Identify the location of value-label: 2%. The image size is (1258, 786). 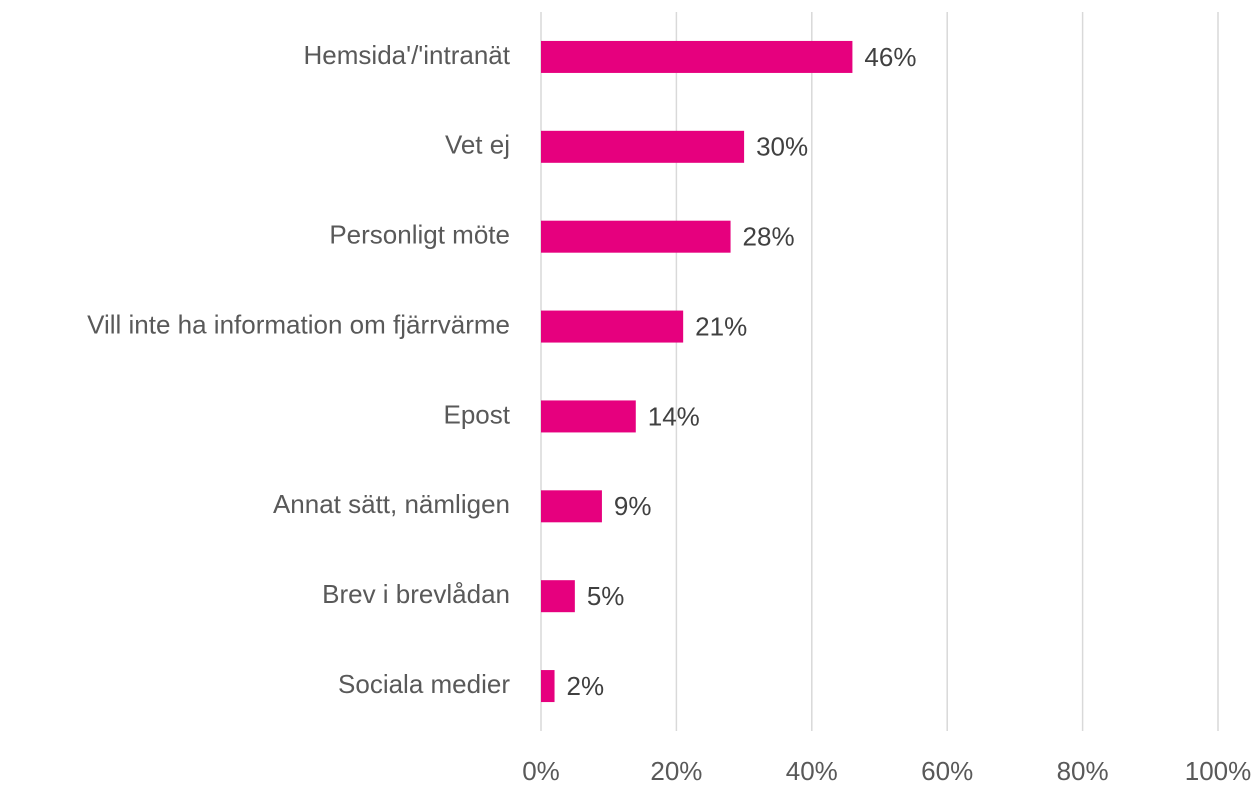
(586, 686).